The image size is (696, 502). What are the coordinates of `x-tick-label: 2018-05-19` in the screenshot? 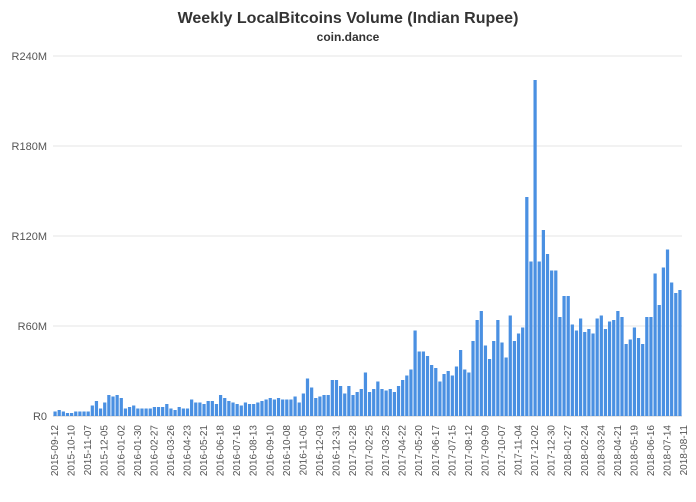 It's located at (634, 451).